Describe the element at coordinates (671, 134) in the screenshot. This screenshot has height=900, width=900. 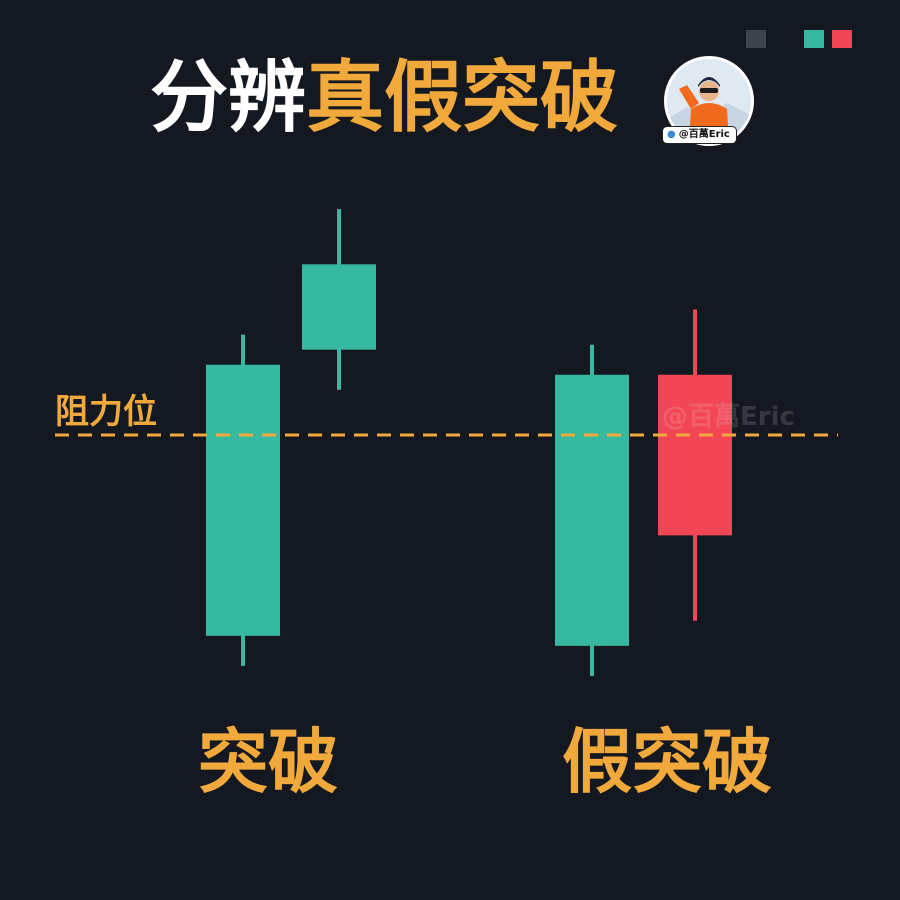
I see `bird-icon: ●` at that location.